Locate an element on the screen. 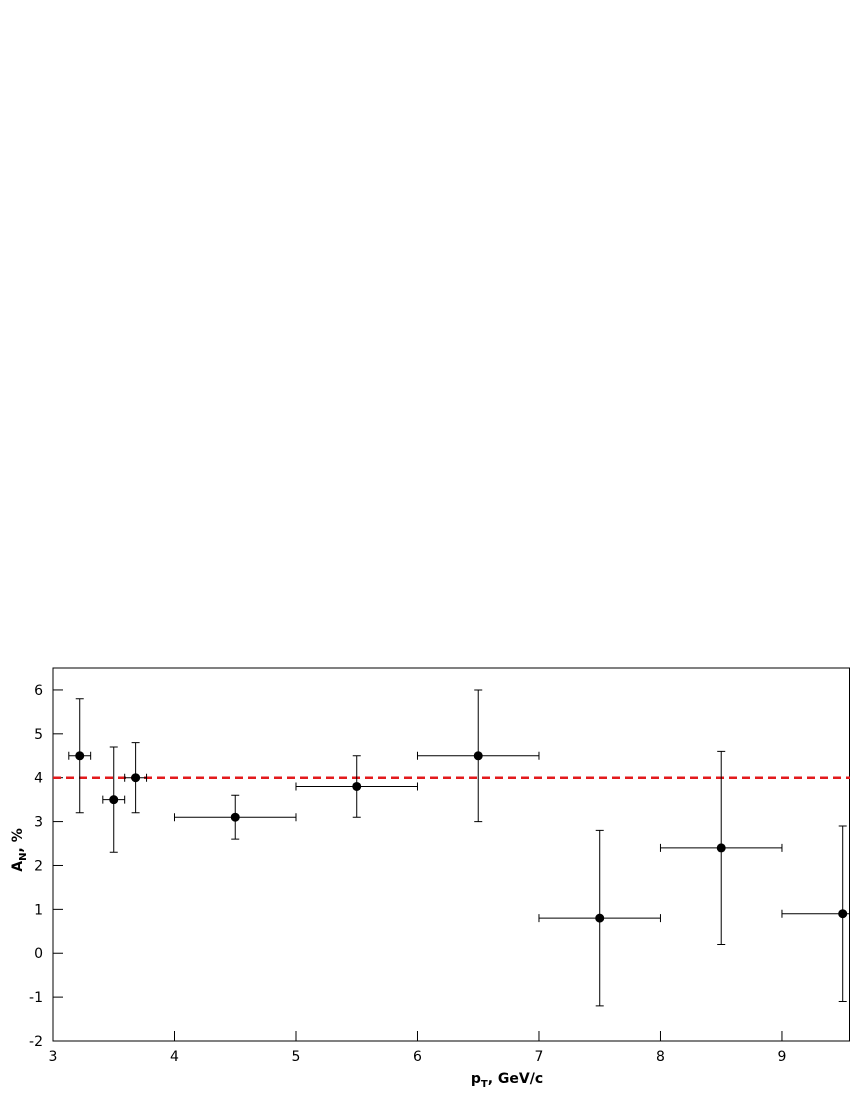  y-tick-label: 4 is located at coordinates (38, 779).